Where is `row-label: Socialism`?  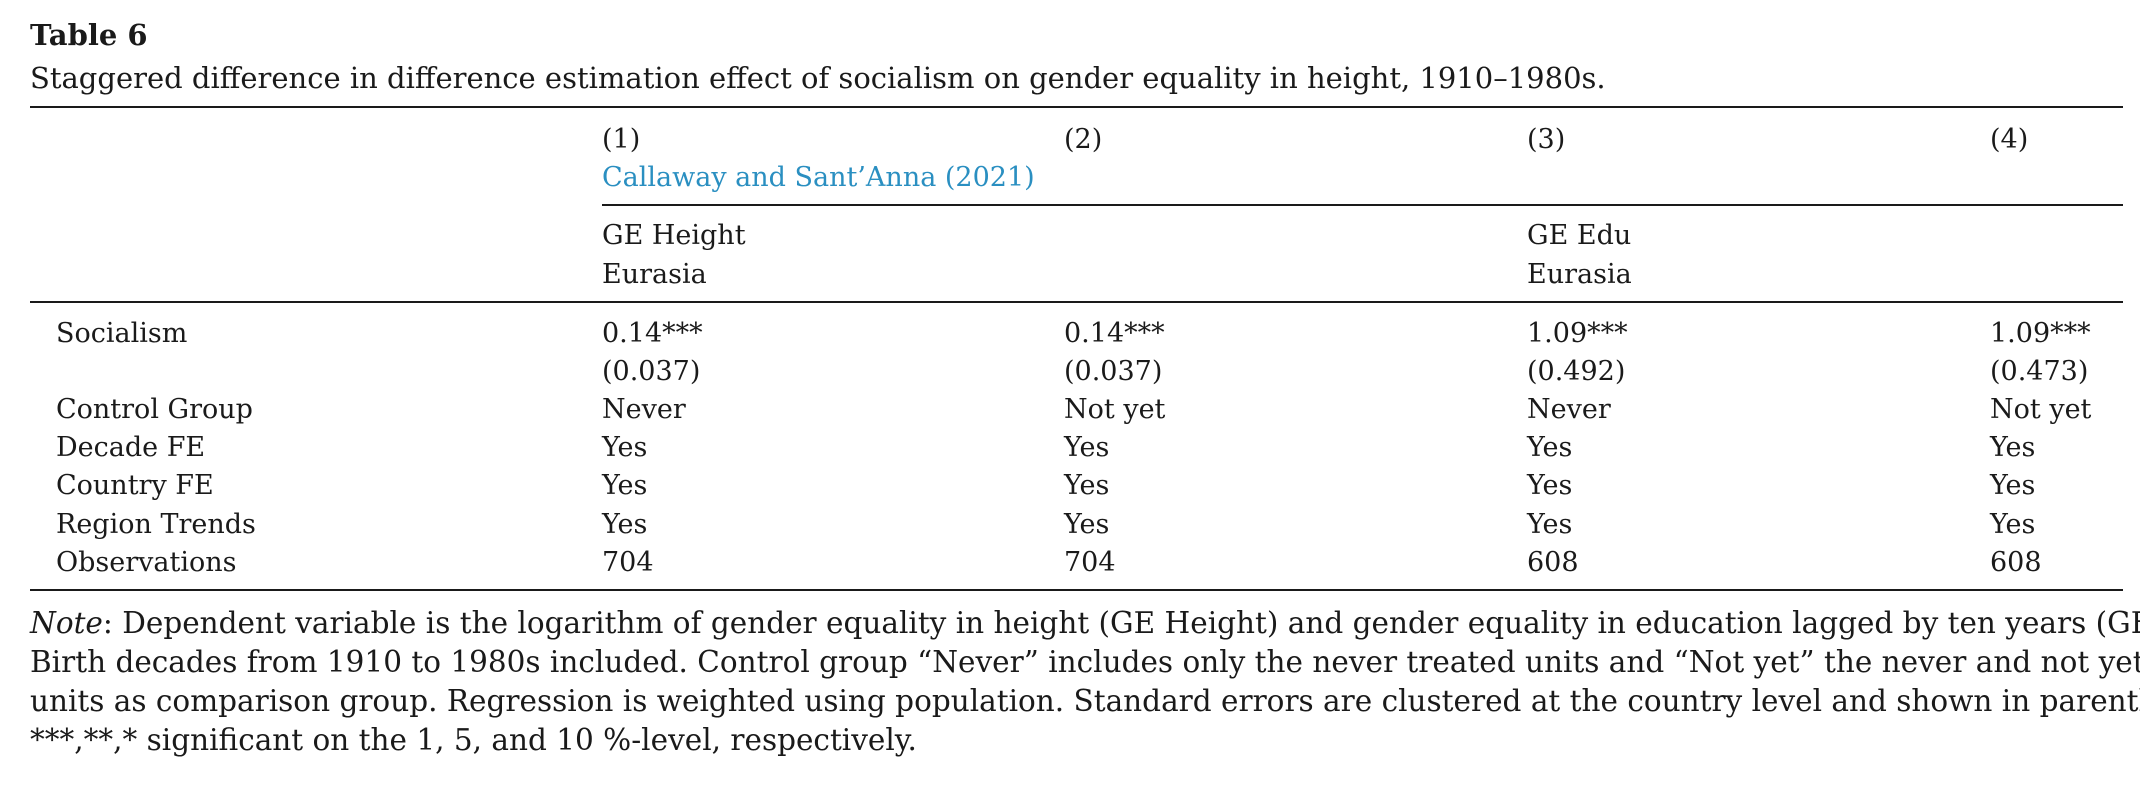
row-label: Socialism is located at coordinates (122, 333).